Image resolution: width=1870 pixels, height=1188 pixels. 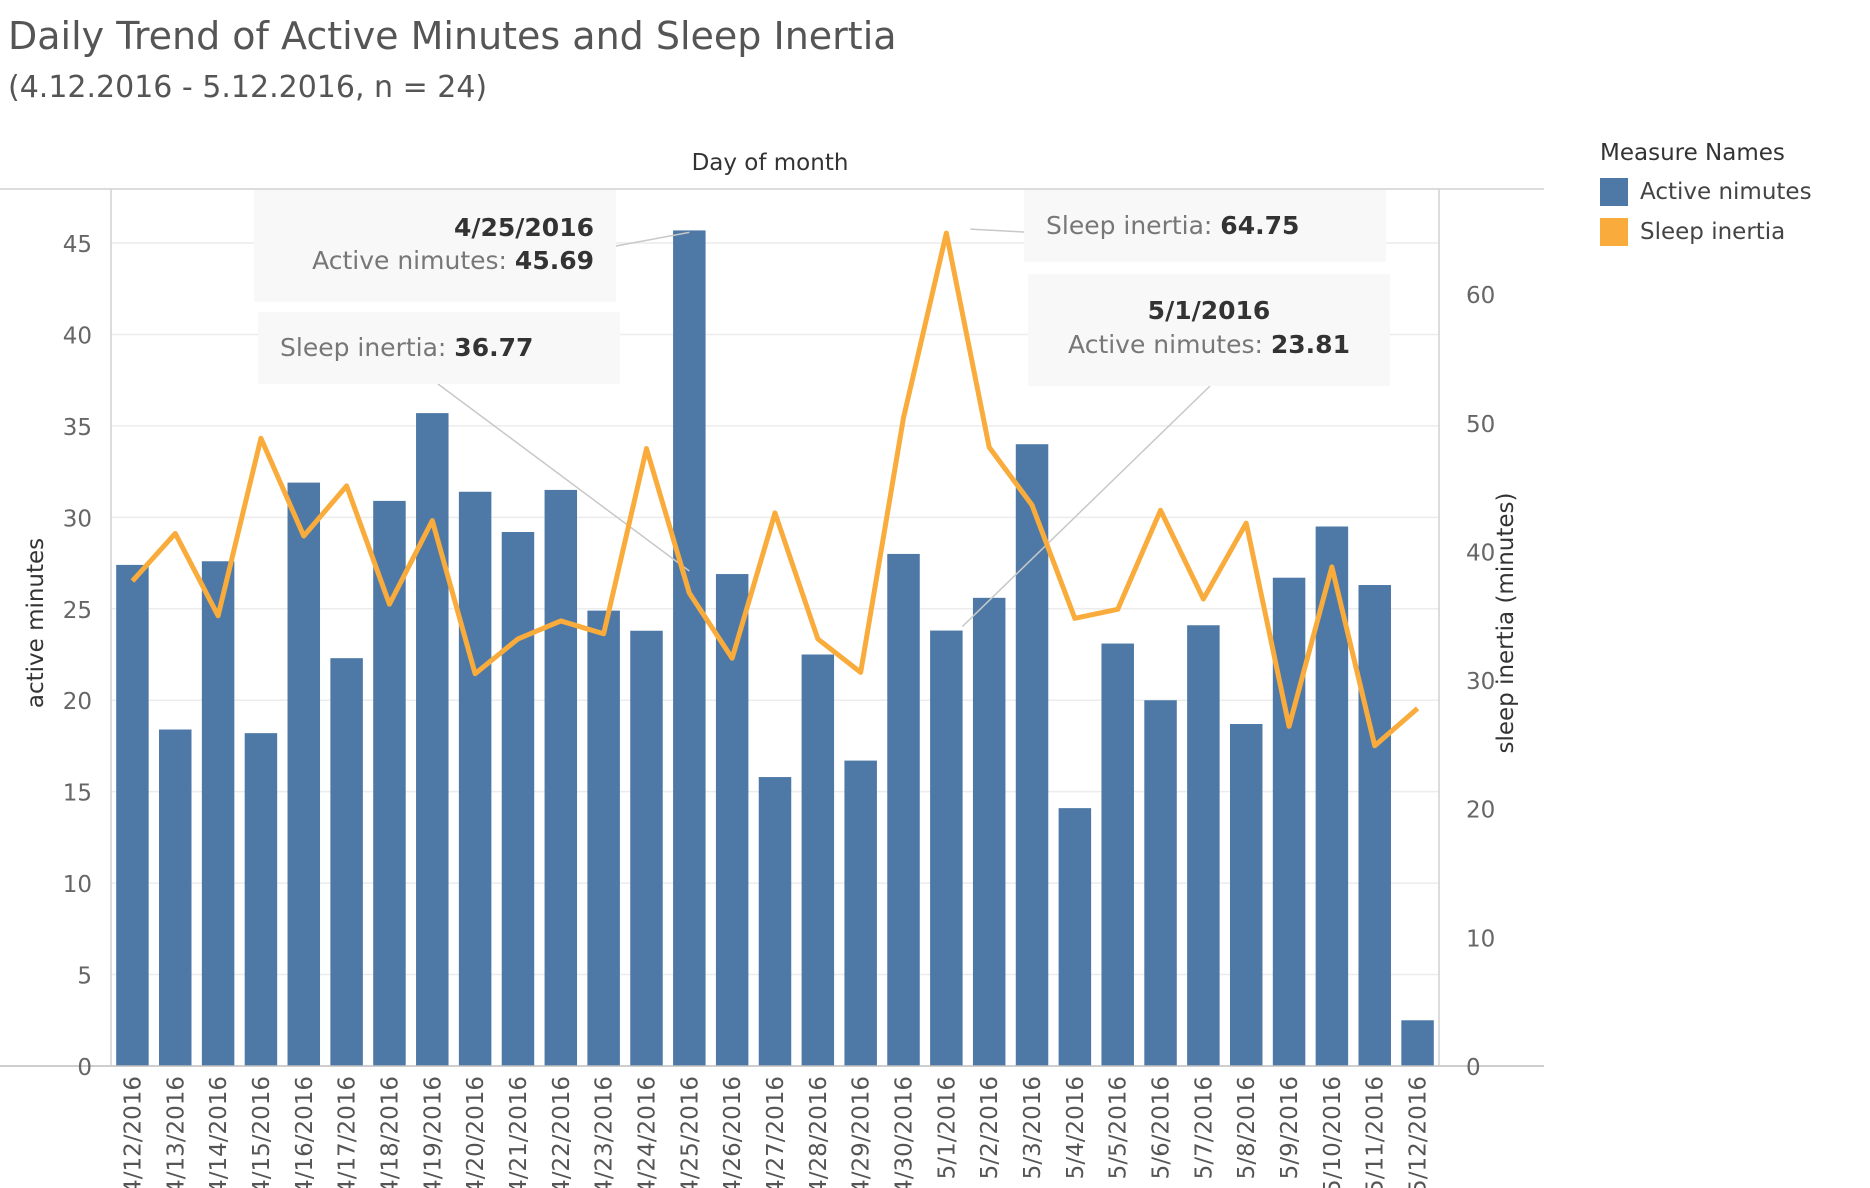 I want to click on chart-subtitle: (4.12.2016 - 5.12.2016, n = 24), so click(x=248, y=87).